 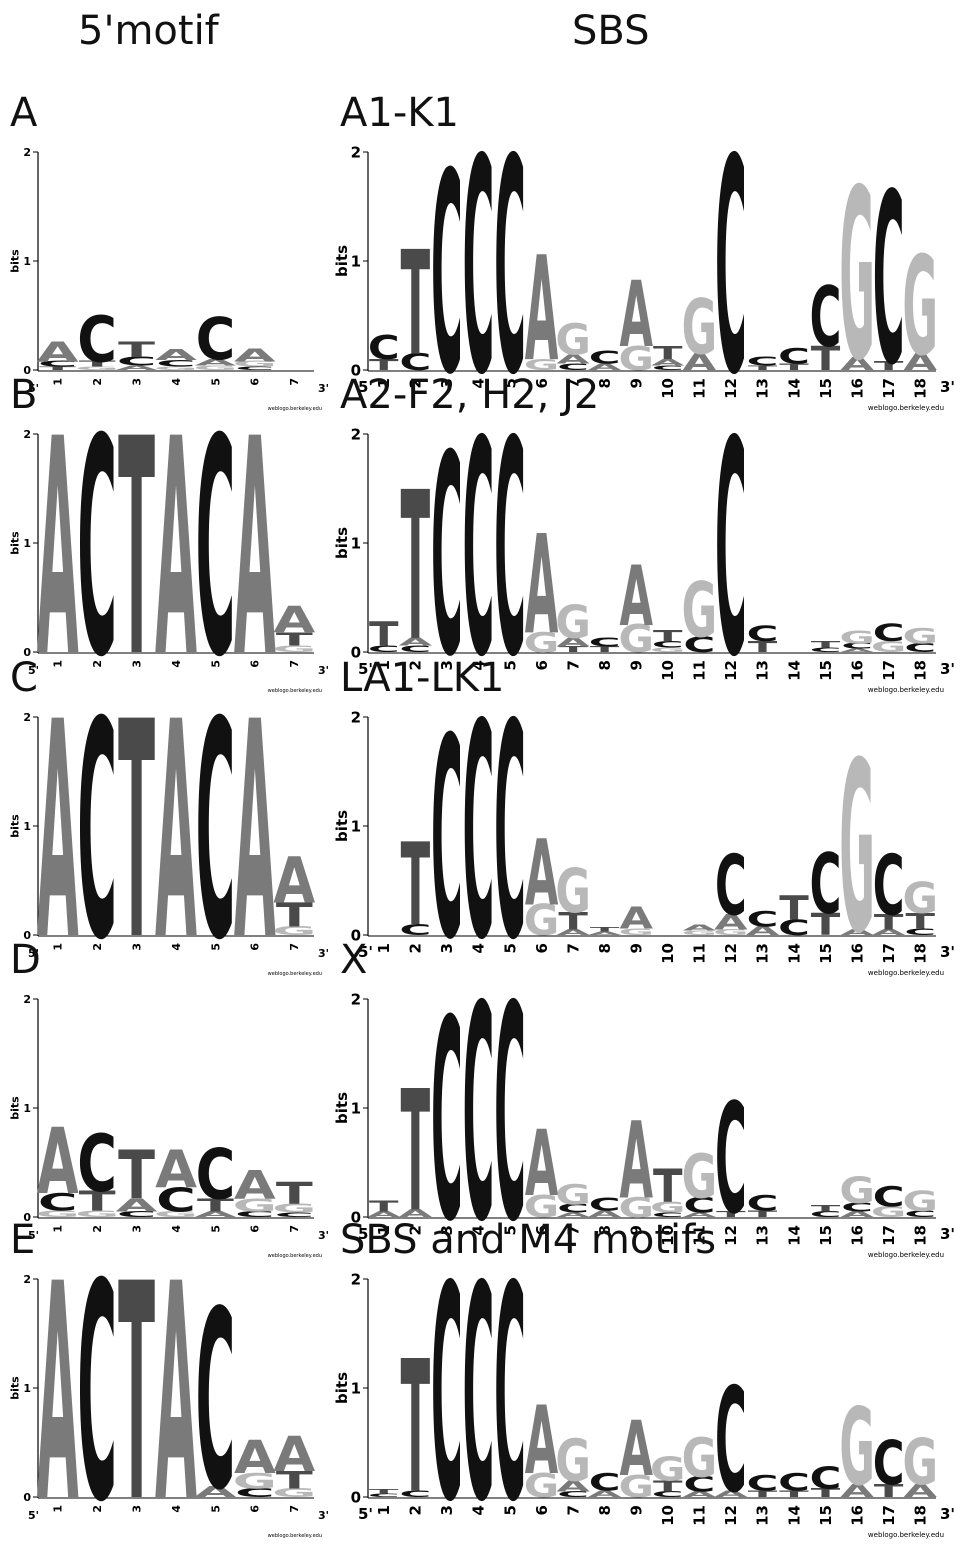 I want to click on left-logo-five-prime: 5', so click(x=33, y=670).